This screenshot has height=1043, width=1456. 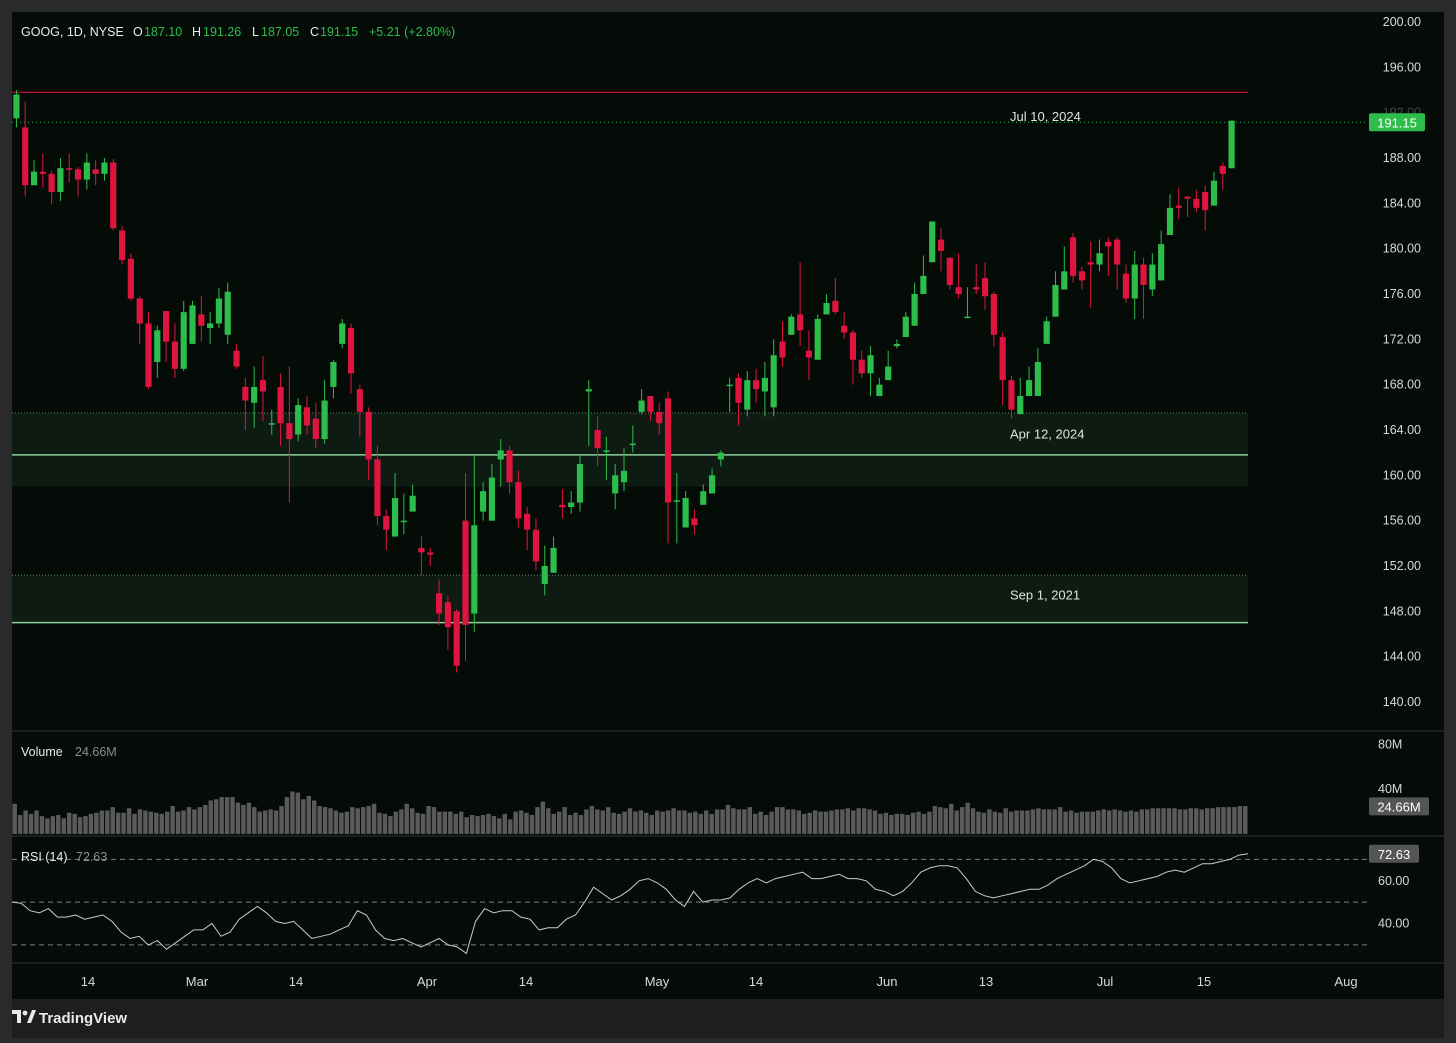 I want to click on rsi-title: RSI (14), so click(x=44, y=857).